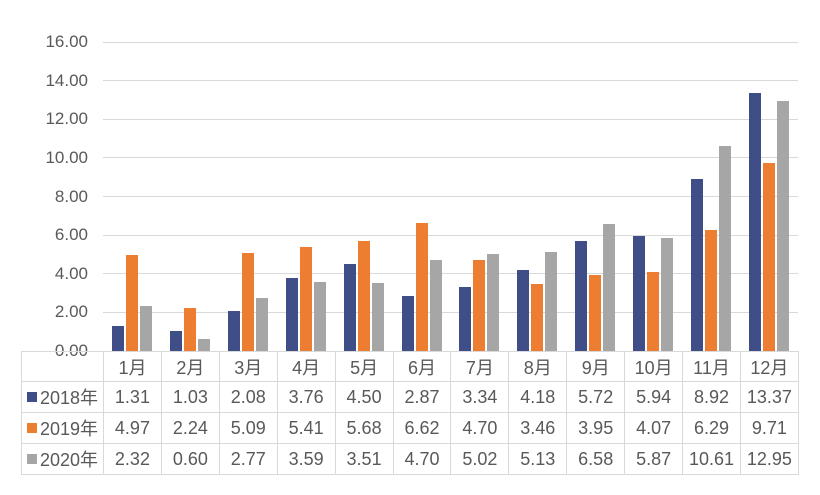 The image size is (820, 495). I want to click on value-cell: 3.46, so click(538, 428).